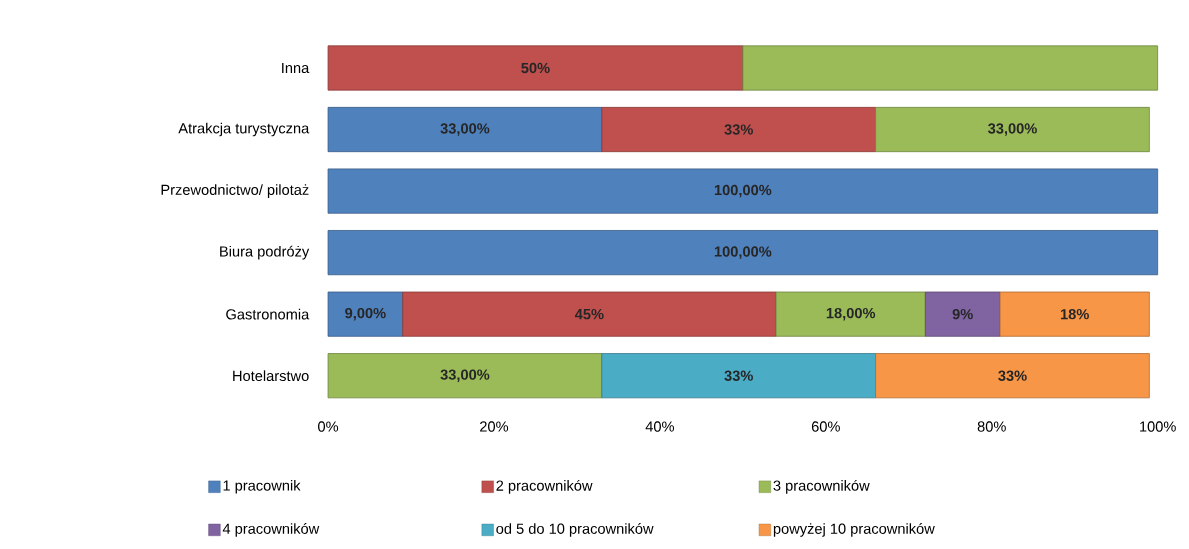 The height and width of the screenshot is (549, 1189). I want to click on data-label: 9,00%, so click(365, 314).